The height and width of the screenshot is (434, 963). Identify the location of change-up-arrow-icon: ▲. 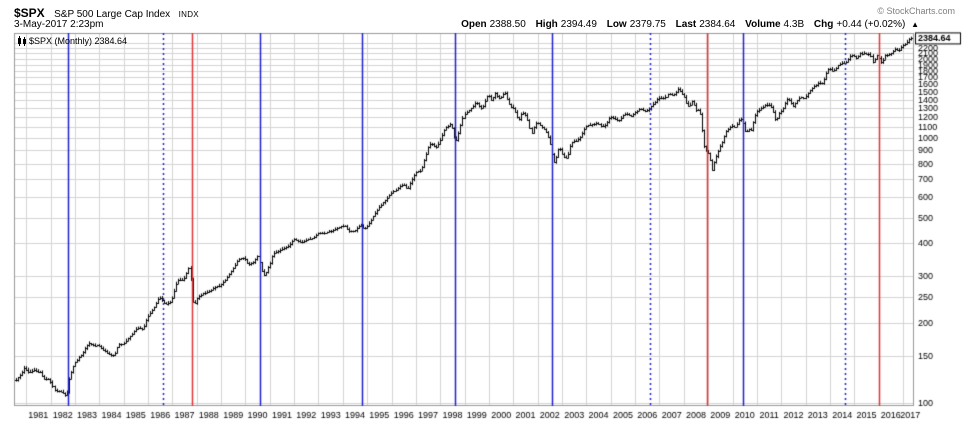
(915, 24).